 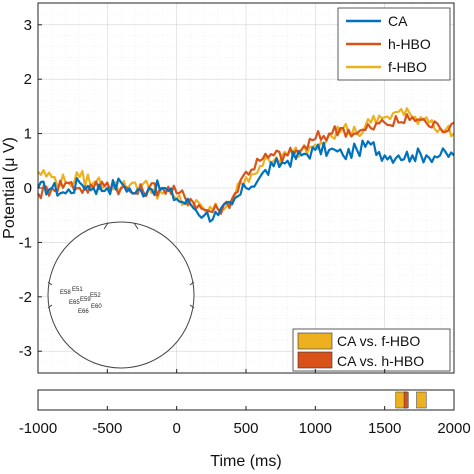 What do you see at coordinates (25, 297) in the screenshot?
I see `y-tick-label: -2` at bounding box center [25, 297].